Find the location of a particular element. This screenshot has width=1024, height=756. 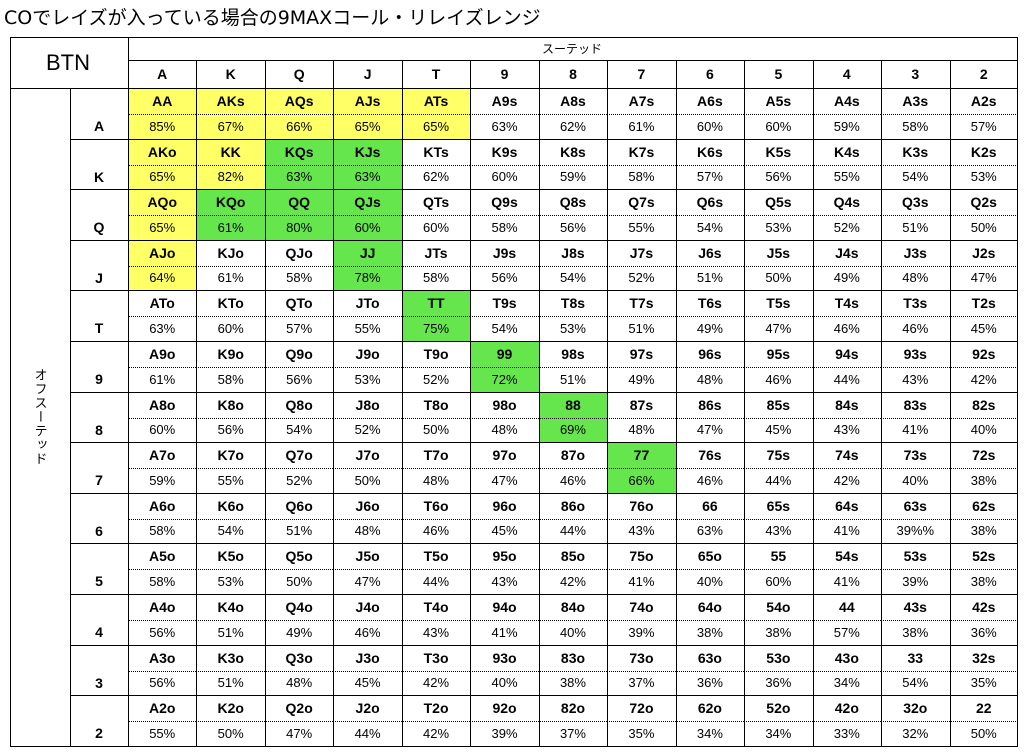

hand-percentage: 72% is located at coordinates (504, 379).